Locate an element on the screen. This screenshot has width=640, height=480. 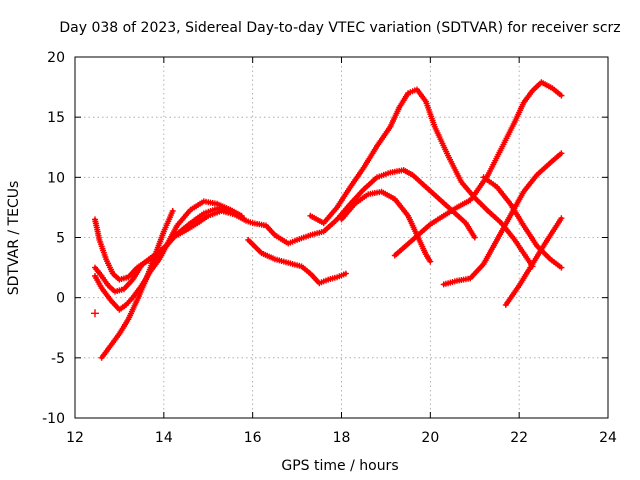
y-tick-label: -5 is located at coordinates (58, 359).